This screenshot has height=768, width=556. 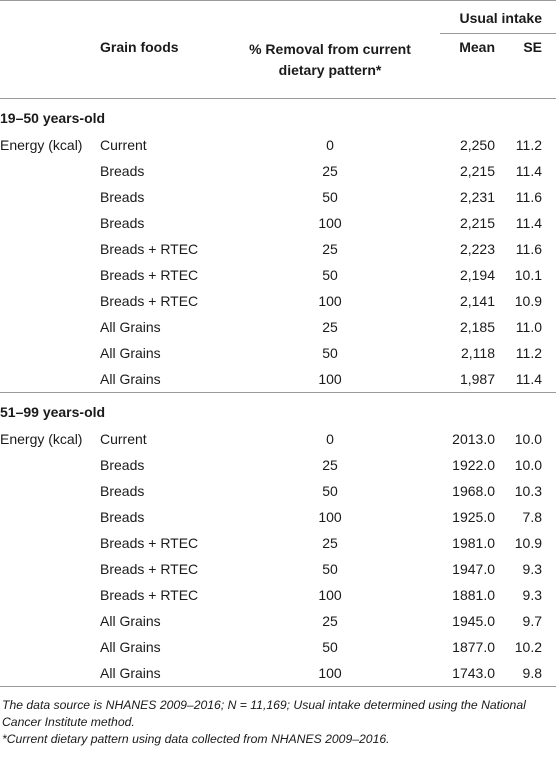 What do you see at coordinates (477, 327) in the screenshot?
I see `mean-cell: 2,185` at bounding box center [477, 327].